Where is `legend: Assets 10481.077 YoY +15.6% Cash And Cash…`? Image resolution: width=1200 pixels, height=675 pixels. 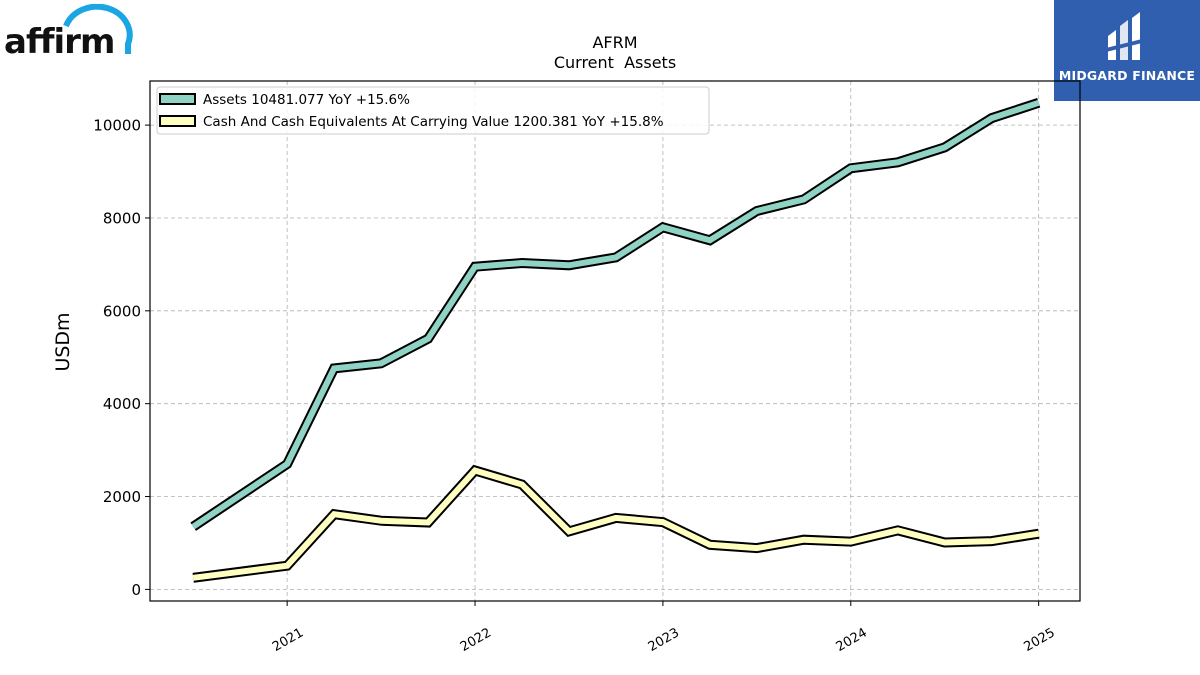 legend: Assets 10481.077 YoY +15.6% Cash And Cash… is located at coordinates (433, 110).